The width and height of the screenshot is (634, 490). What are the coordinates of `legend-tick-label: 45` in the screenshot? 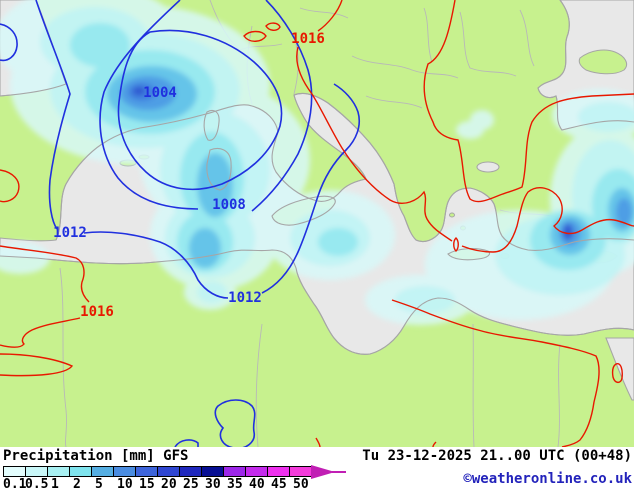 It's located at (279, 483).